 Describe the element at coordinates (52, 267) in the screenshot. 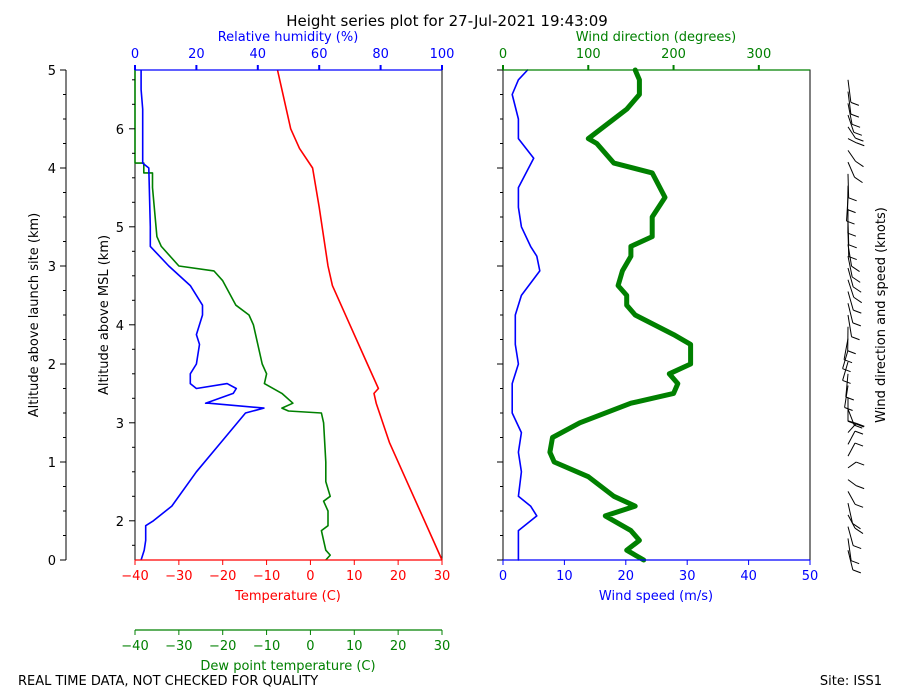

I see `agl-tick-label: 3` at that location.